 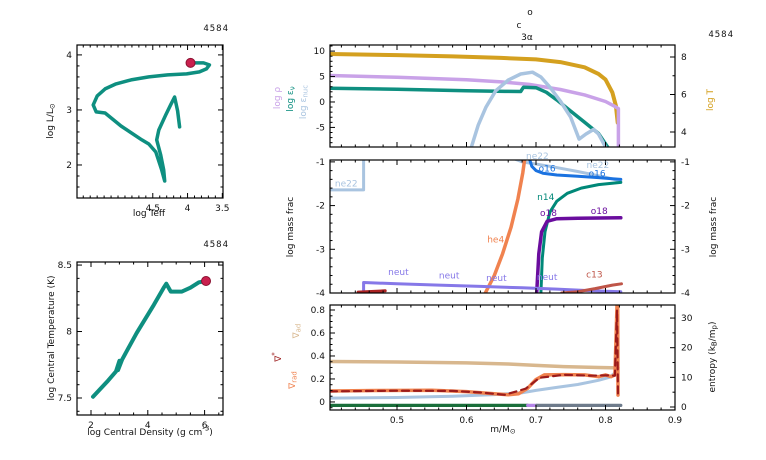 I want to click on label-log-: log εν​, so click(x=291, y=98).